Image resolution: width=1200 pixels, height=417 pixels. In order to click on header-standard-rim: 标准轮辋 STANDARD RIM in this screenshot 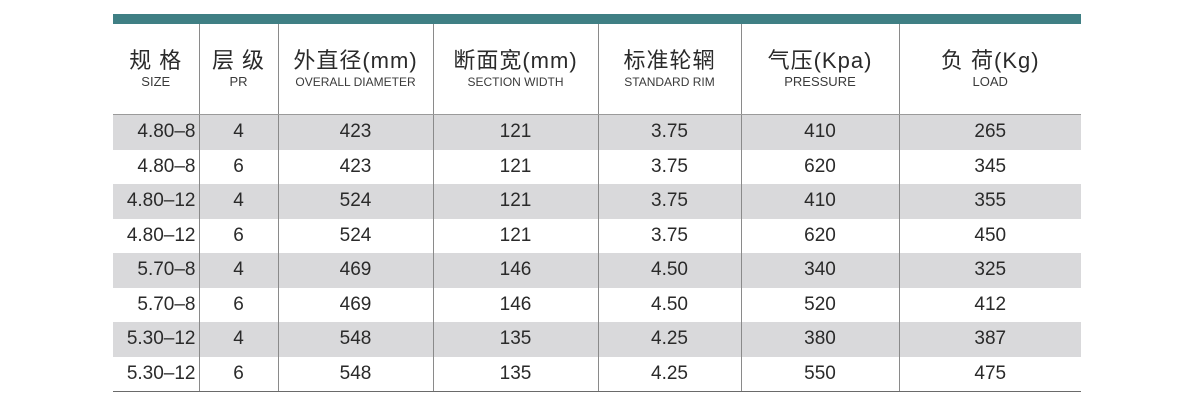, I will do `click(669, 69)`.